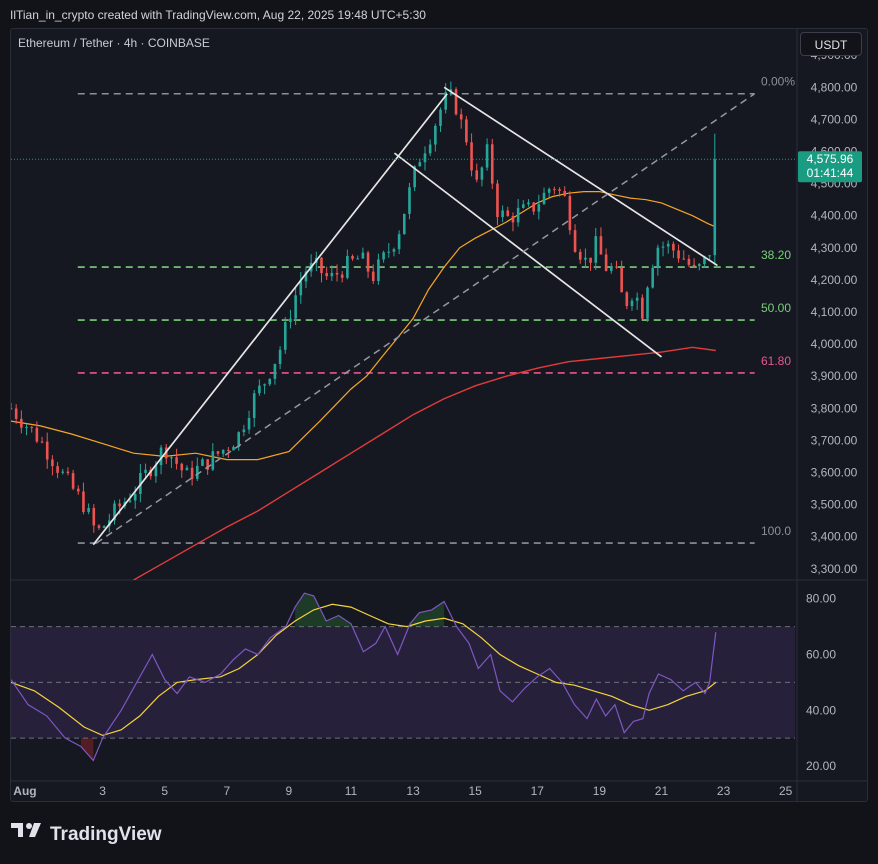 This screenshot has width=878, height=864. Describe the element at coordinates (830, 173) in the screenshot. I see `bar-countdown-label: 01:41:44` at that location.